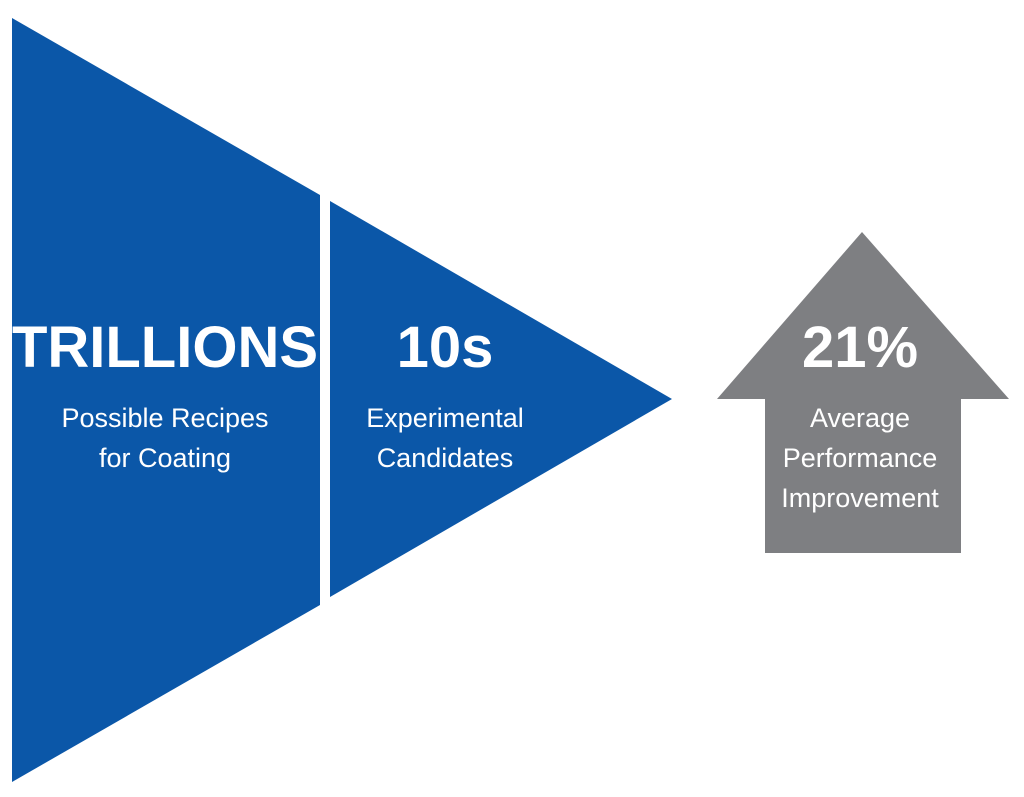 Image resolution: width=1024 pixels, height=797 pixels. What do you see at coordinates (165, 458) in the screenshot?
I see `stage-1-description-line: for Coating` at bounding box center [165, 458].